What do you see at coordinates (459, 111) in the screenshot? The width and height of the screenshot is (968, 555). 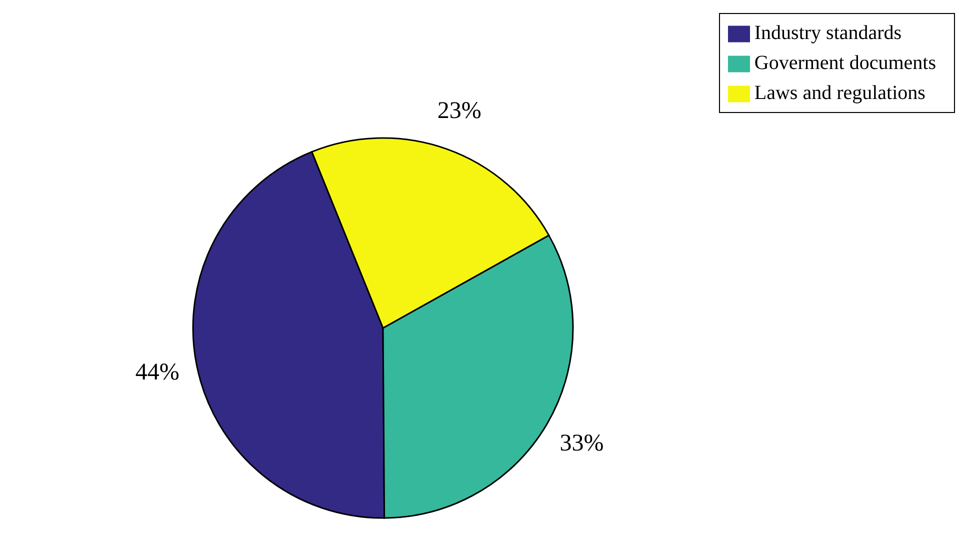 I see `data-label: 23%` at bounding box center [459, 111].